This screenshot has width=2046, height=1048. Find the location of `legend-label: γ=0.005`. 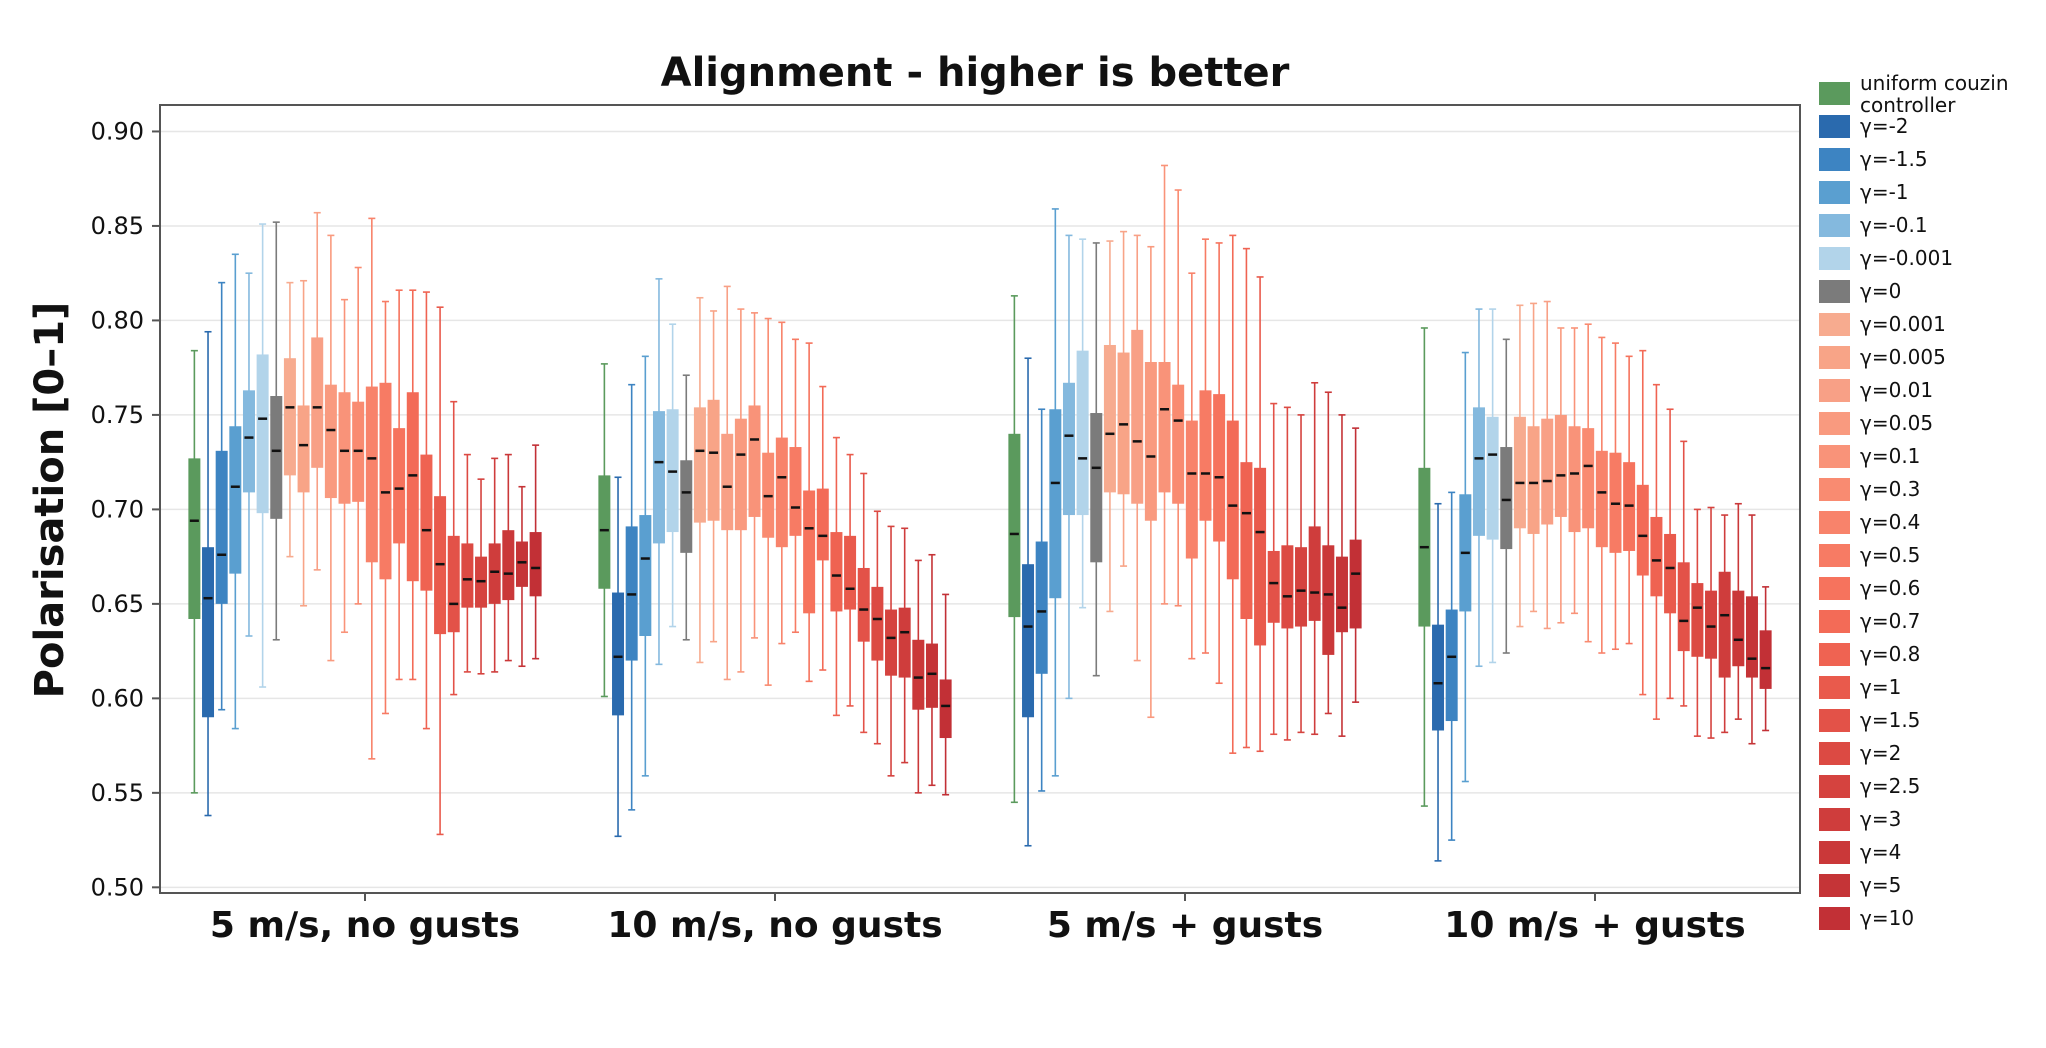

legend-label: γ=0.005 is located at coordinates (1903, 357).